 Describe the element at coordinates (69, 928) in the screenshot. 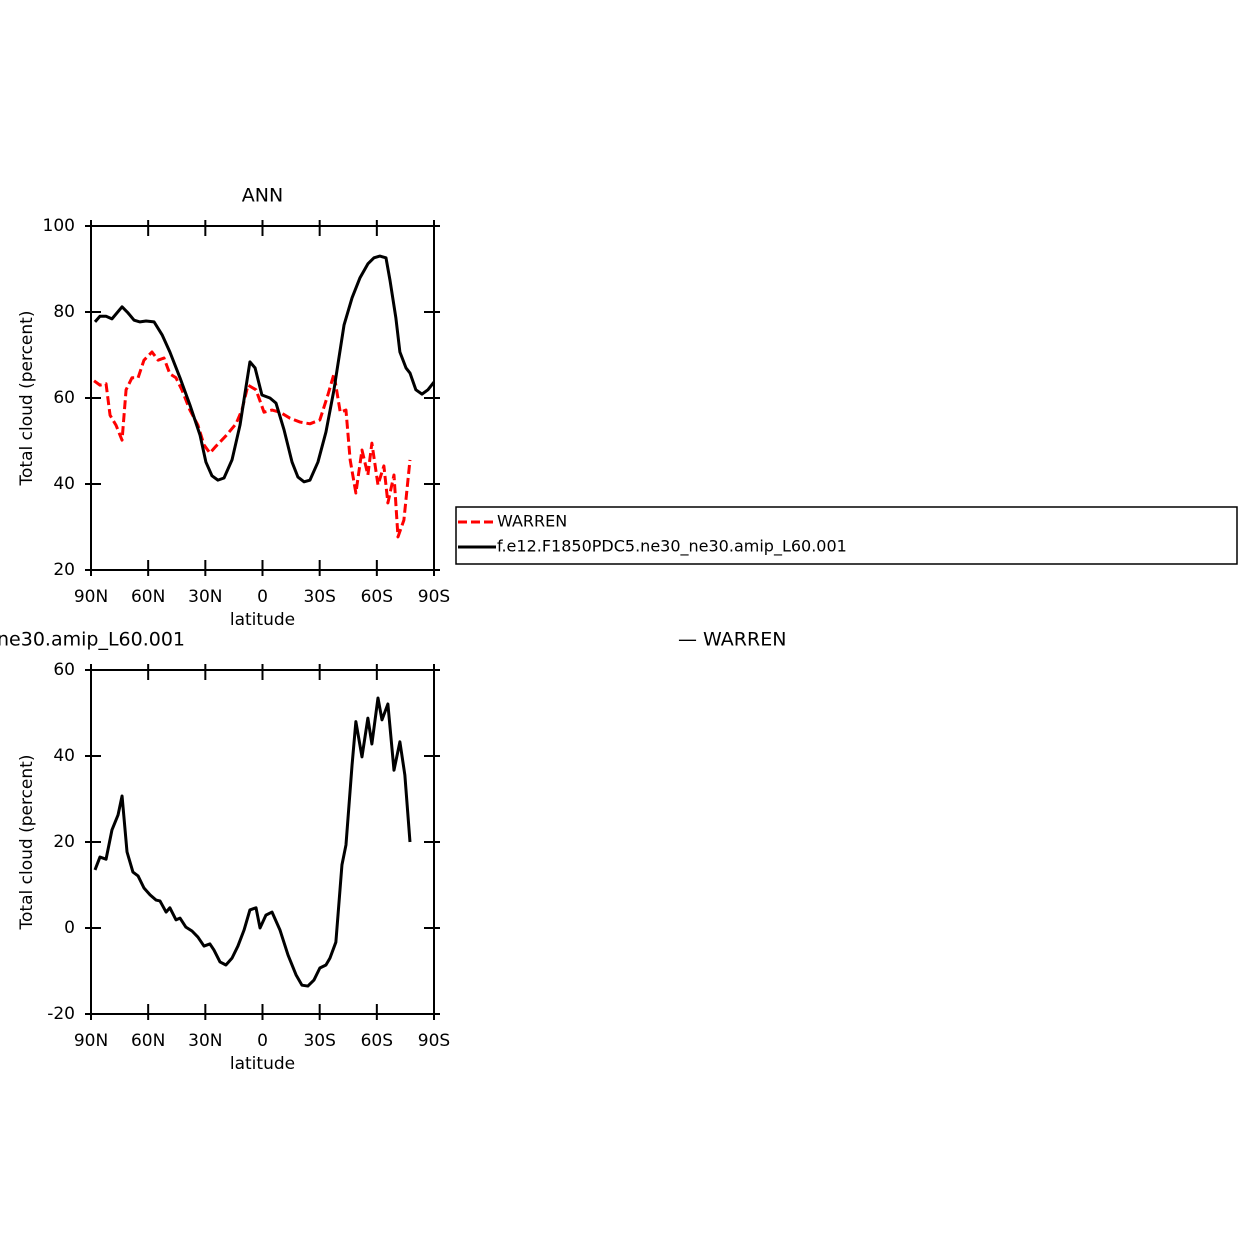

I see `y-tick-label: 0` at that location.